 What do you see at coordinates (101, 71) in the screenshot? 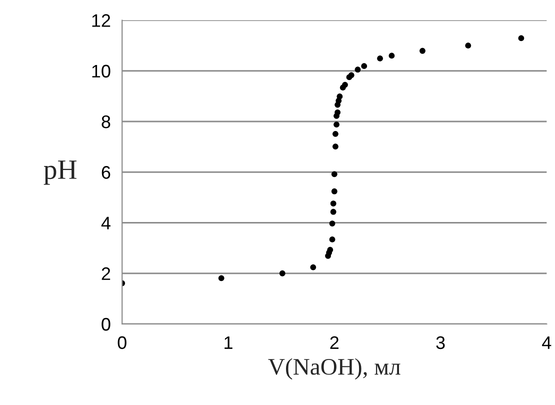
I see `y-tick-label: 10` at bounding box center [101, 71].